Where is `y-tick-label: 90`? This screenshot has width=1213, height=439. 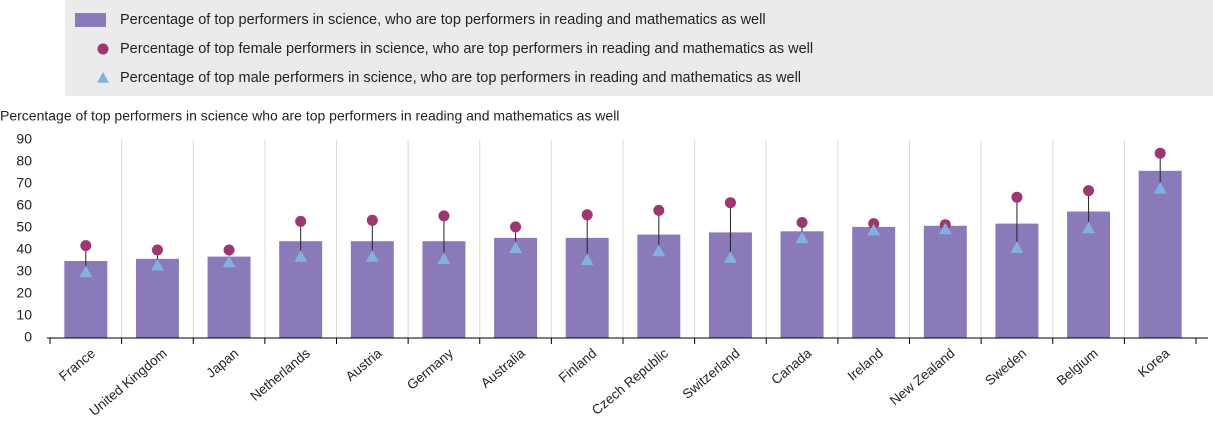 y-tick-label: 90 is located at coordinates (24, 139).